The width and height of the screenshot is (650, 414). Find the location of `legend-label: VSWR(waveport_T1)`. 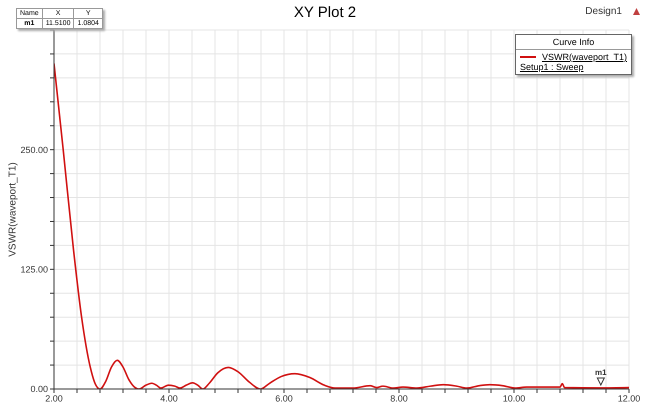

legend-label: VSWR(waveport_T1) is located at coordinates (584, 57).